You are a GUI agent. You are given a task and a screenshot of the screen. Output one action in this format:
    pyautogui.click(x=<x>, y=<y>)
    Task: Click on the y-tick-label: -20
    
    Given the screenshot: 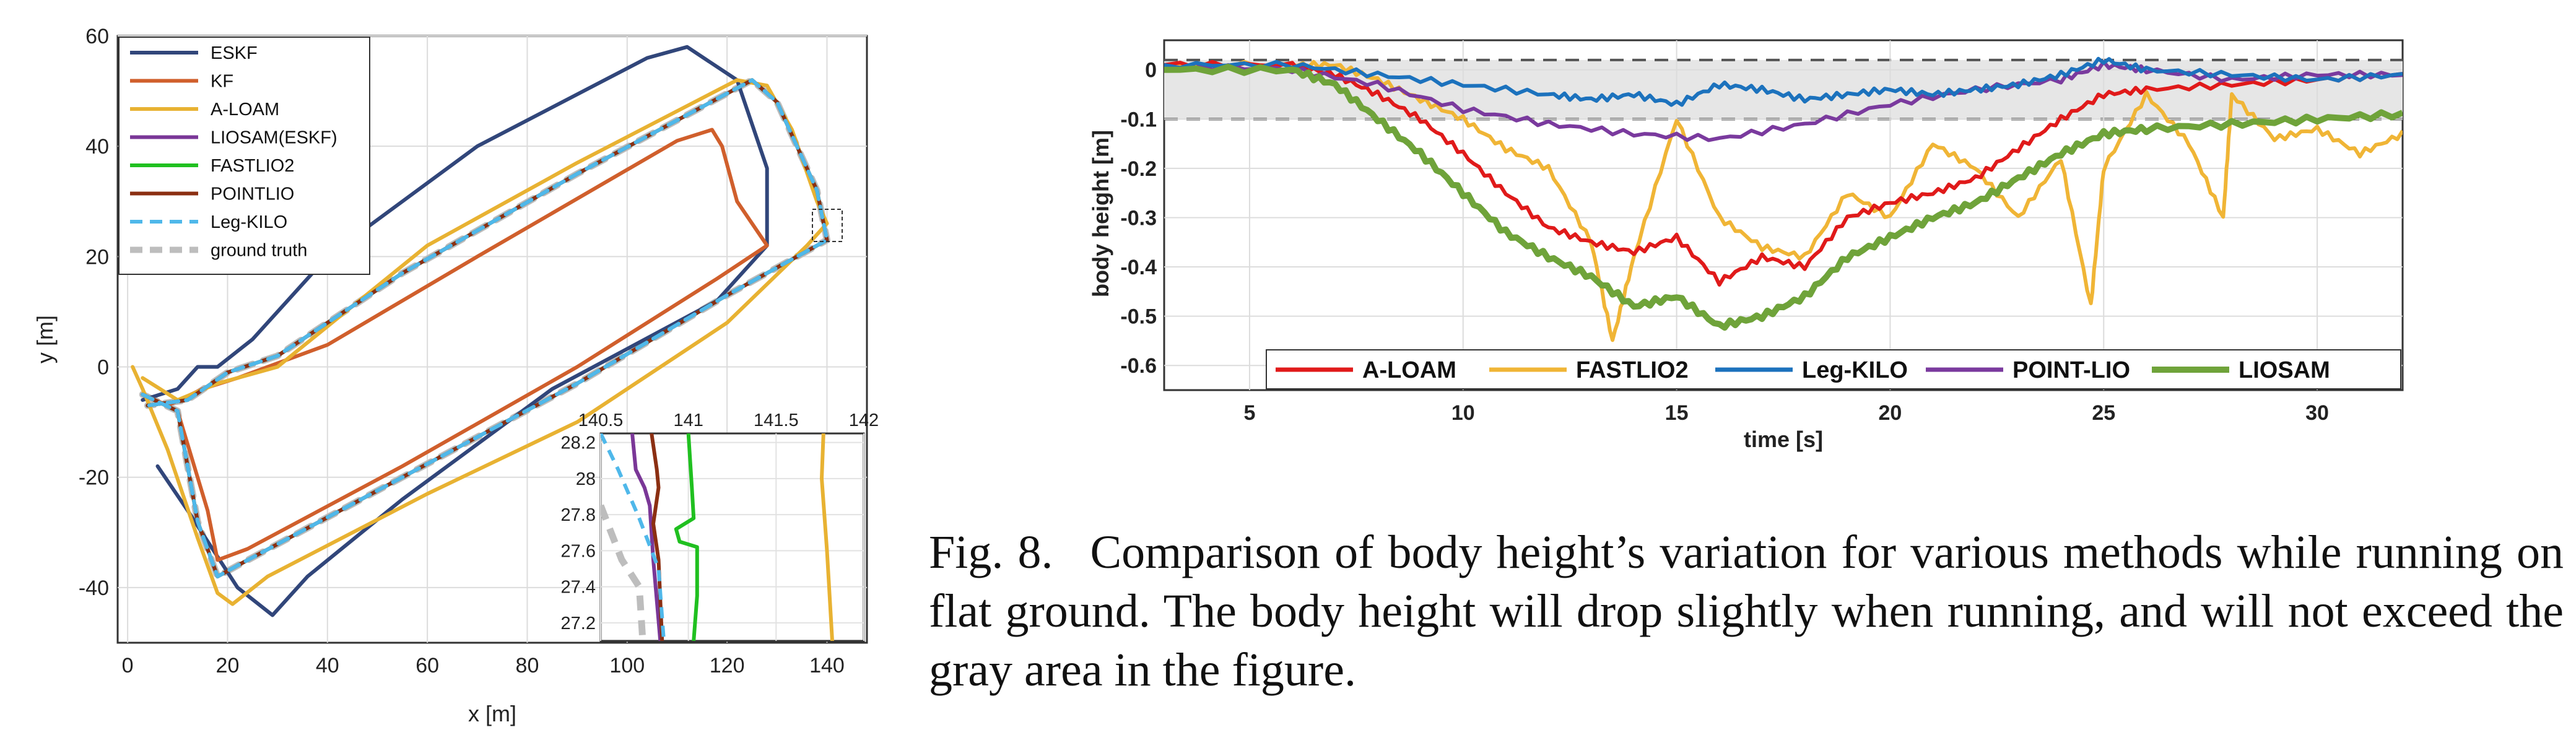 What is the action you would take?
    pyautogui.click(x=94, y=478)
    